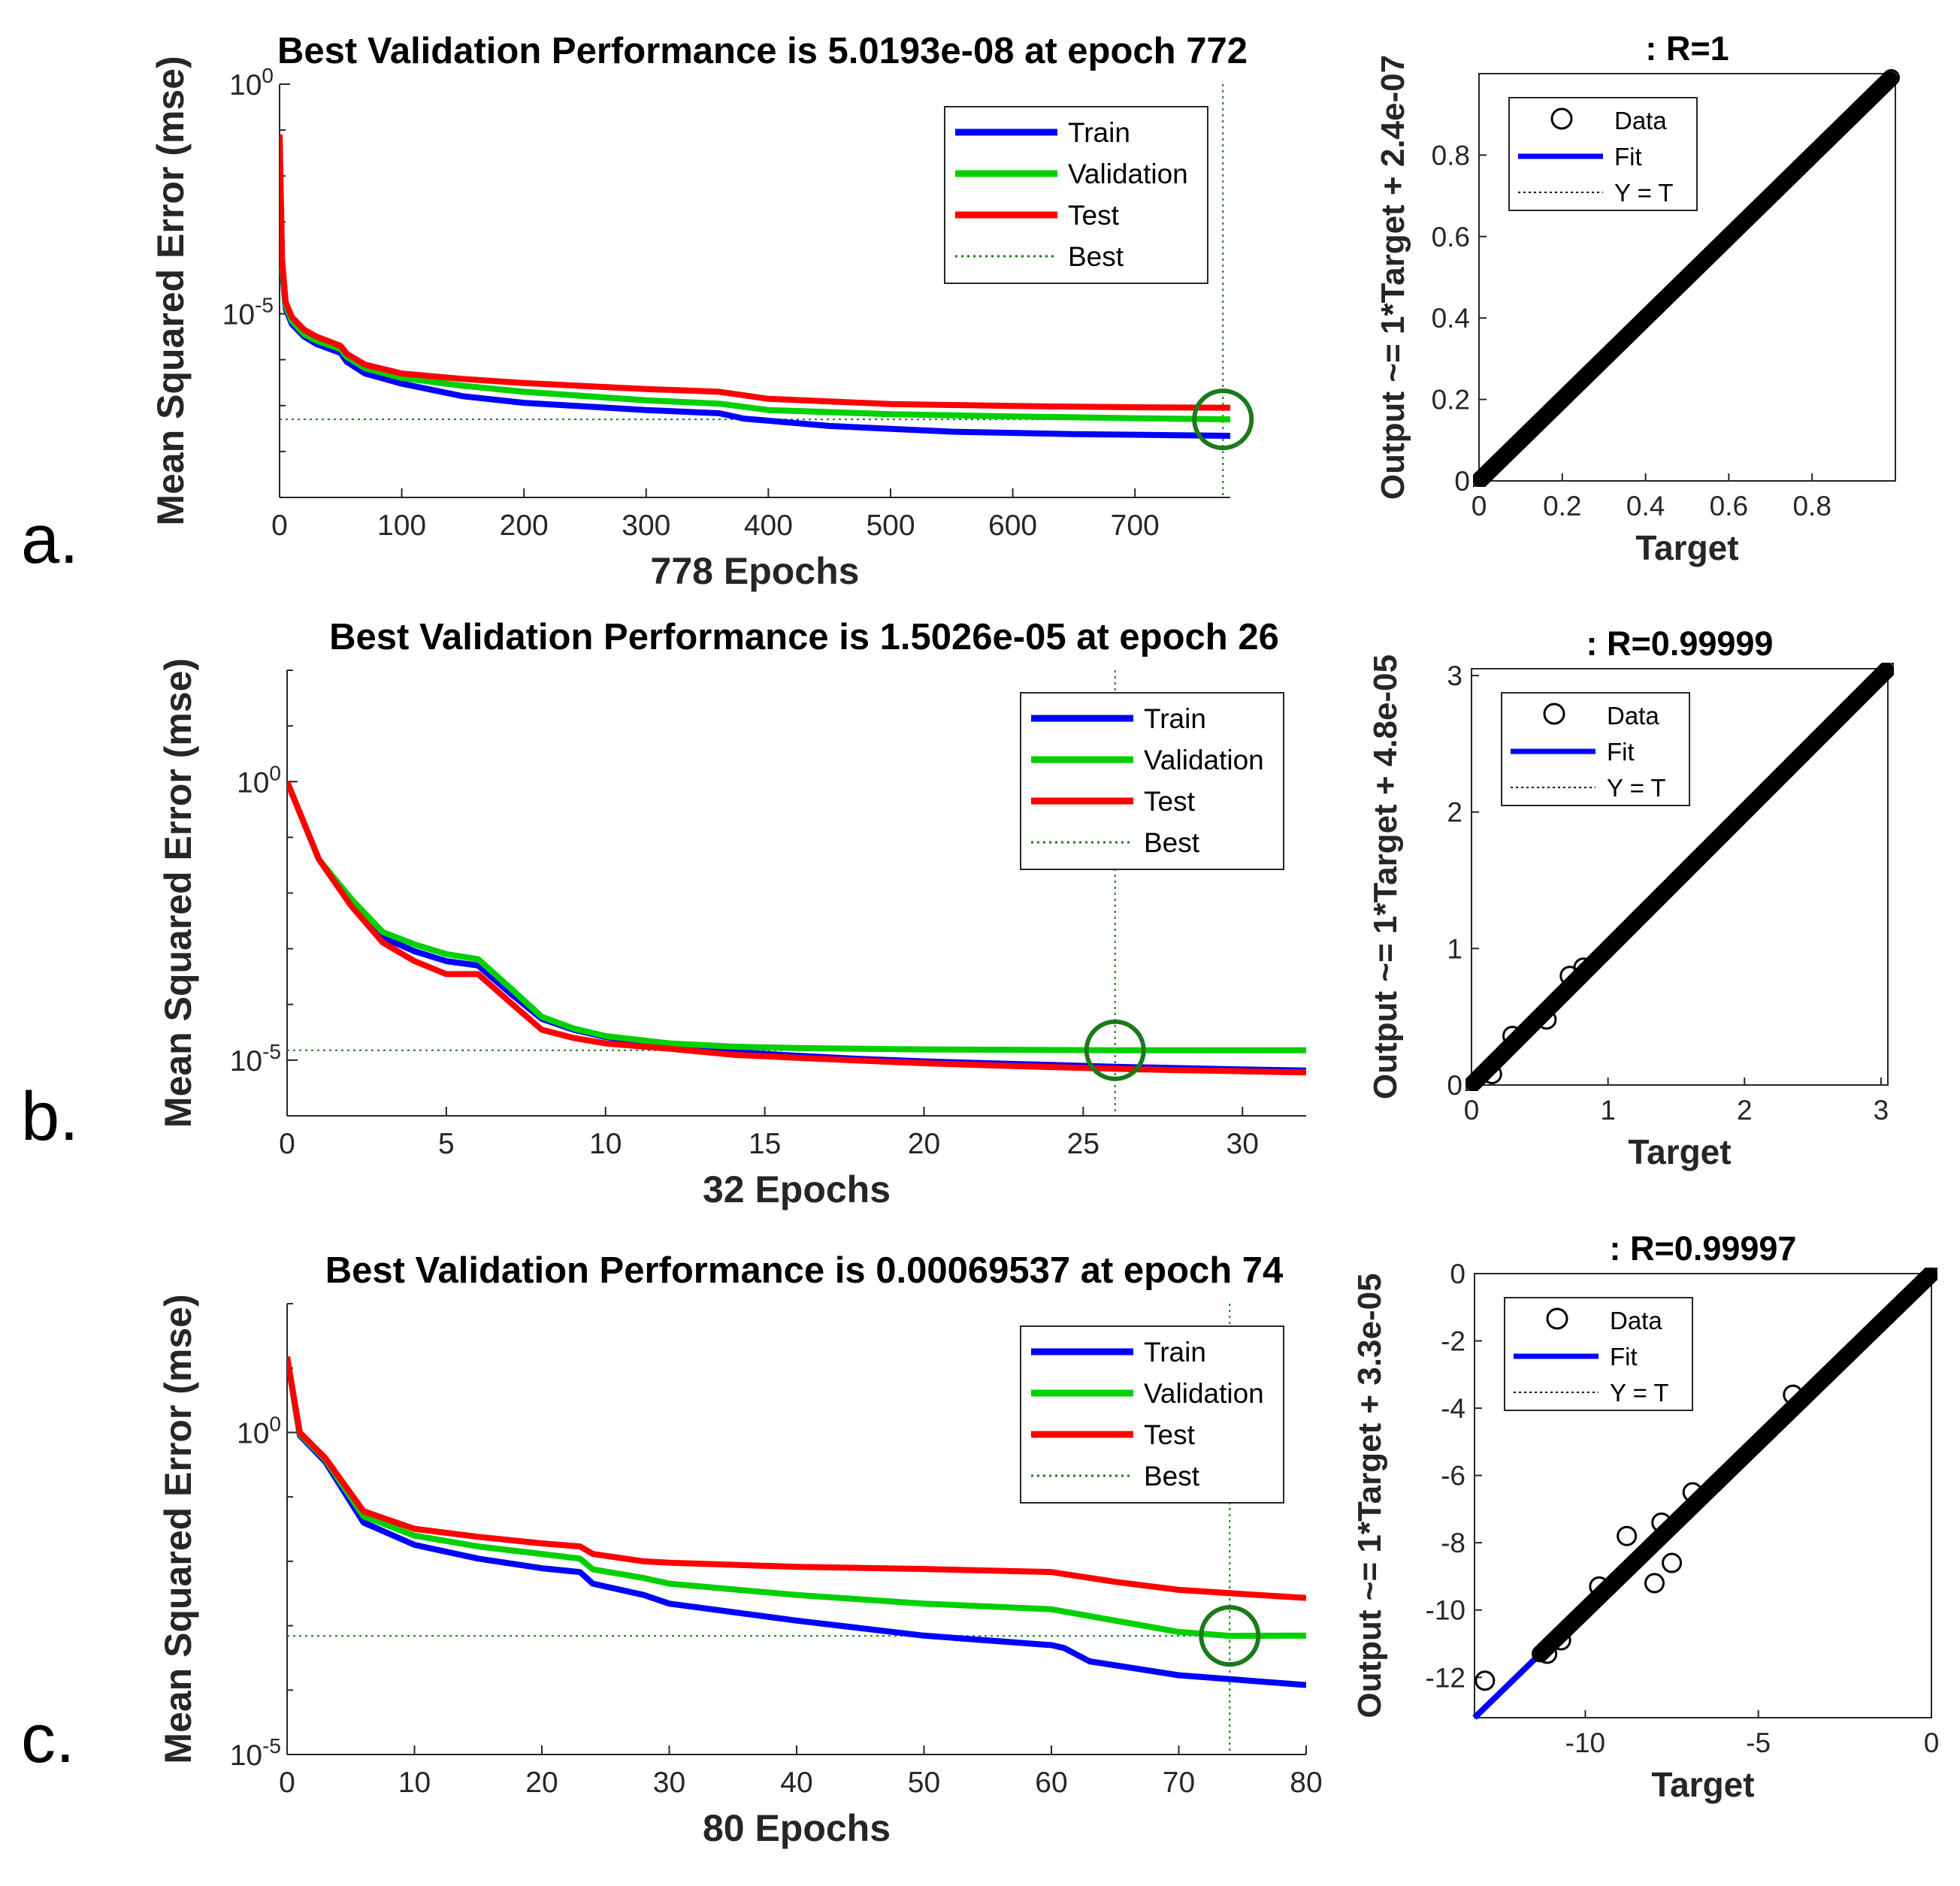 This screenshot has width=1960, height=1886. Describe the element at coordinates (1445, 1610) in the screenshot. I see `y-tick-label: -10` at that location.